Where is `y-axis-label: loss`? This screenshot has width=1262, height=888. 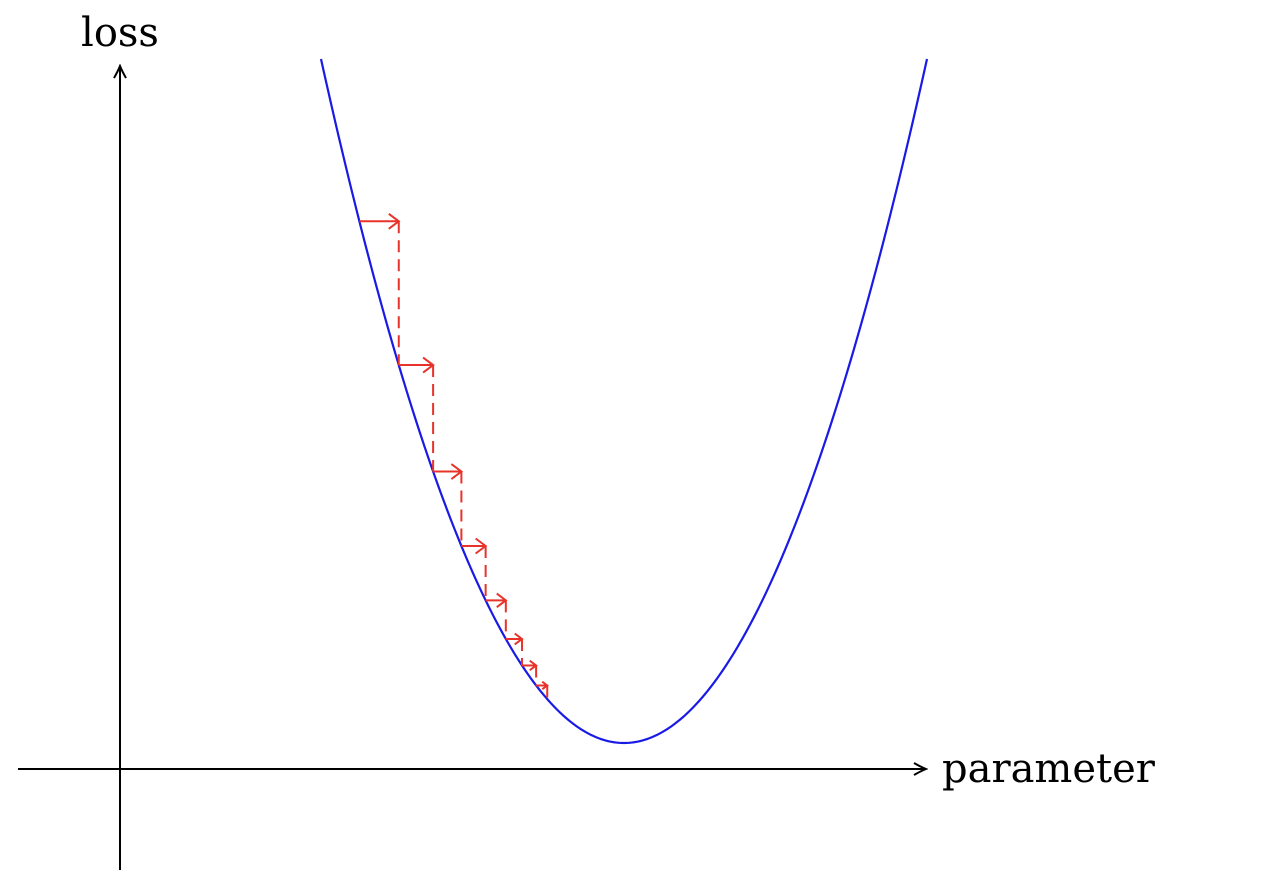 y-axis-label: loss is located at coordinates (120, 33).